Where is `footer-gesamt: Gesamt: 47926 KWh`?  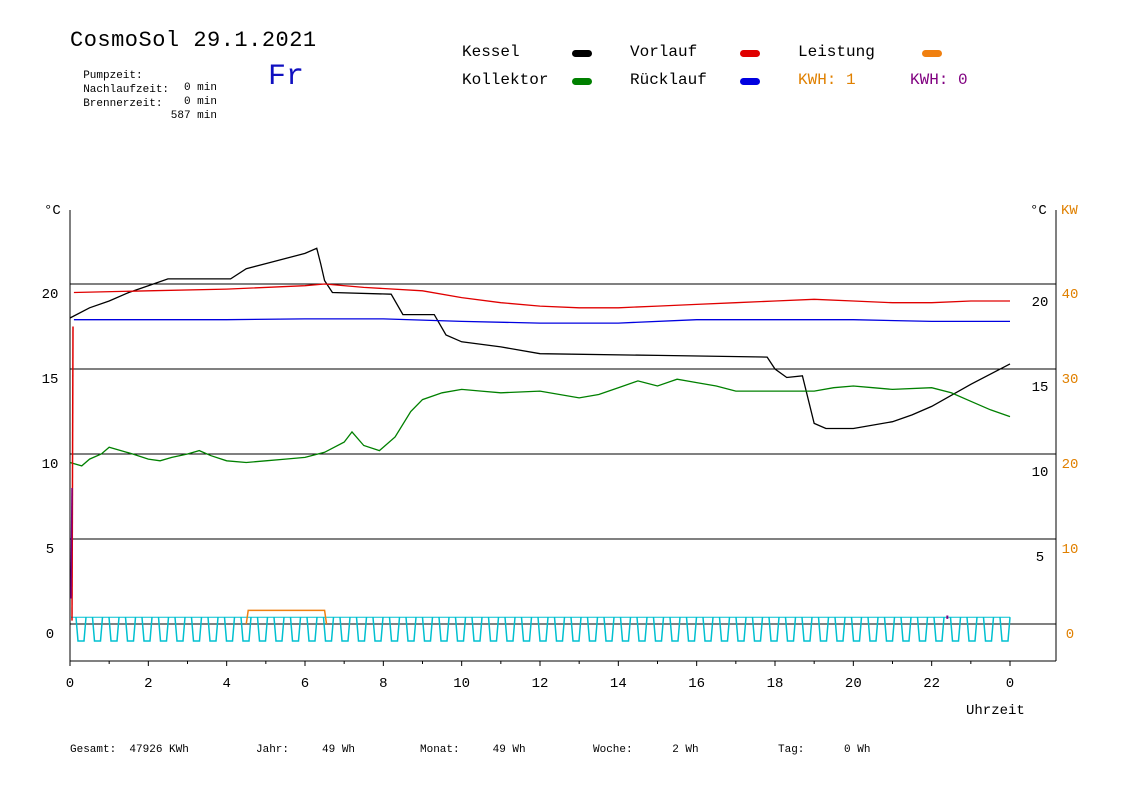
footer-gesamt: Gesamt: 47926 KWh is located at coordinates (129, 750).